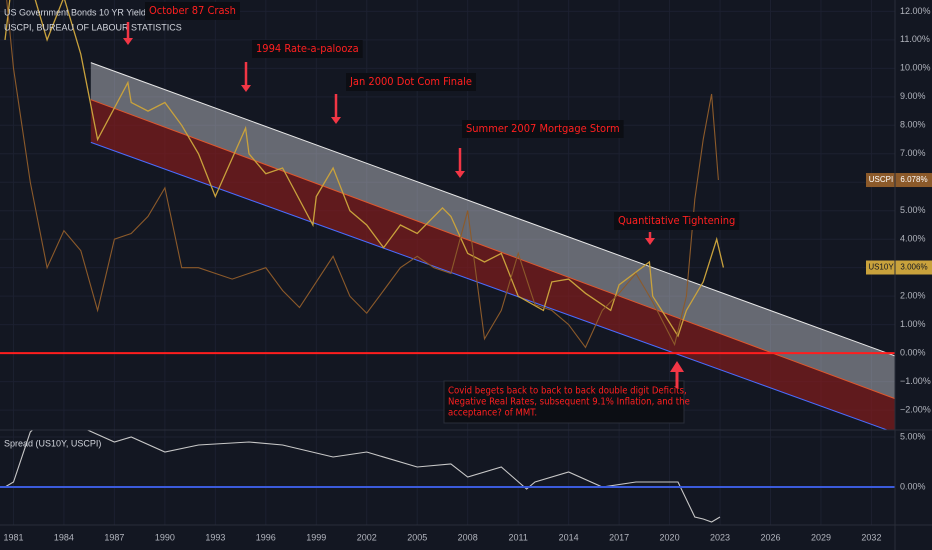  Describe the element at coordinates (913, 296) in the screenshot. I see `y-tick-label: 2.00%` at that location.